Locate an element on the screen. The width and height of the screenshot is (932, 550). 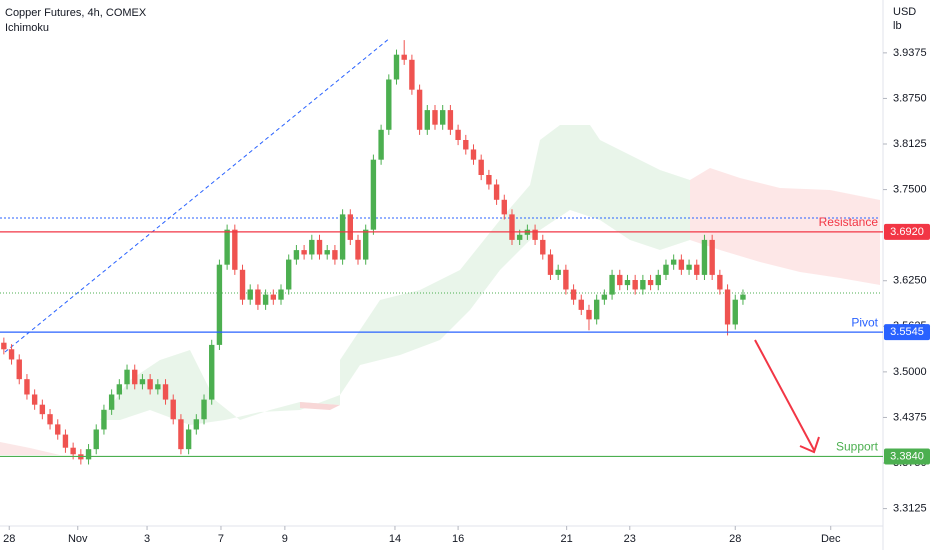
x-tick-label: 21 is located at coordinates (567, 539).